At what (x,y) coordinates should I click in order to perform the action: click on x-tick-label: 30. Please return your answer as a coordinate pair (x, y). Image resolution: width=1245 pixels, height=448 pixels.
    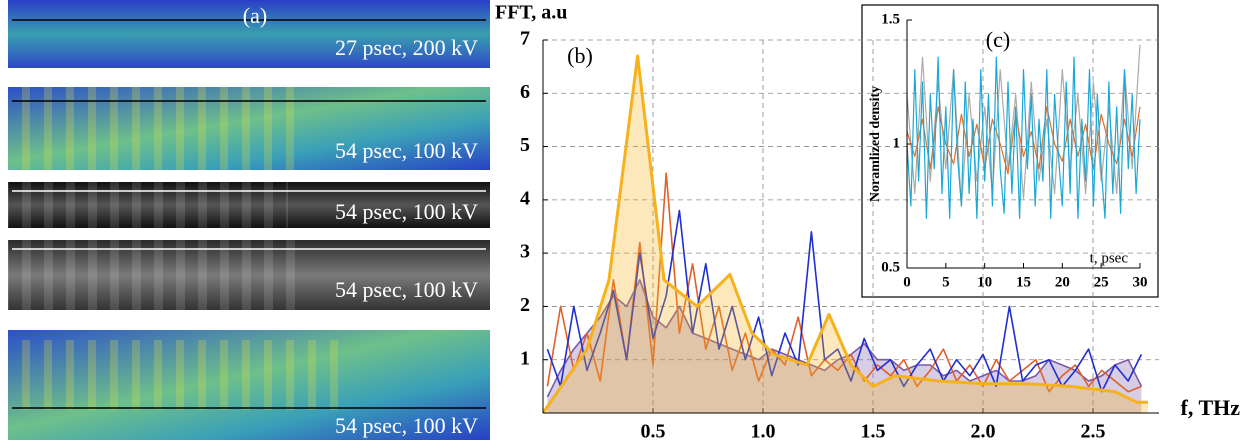
    Looking at the image, I should click on (1140, 282).